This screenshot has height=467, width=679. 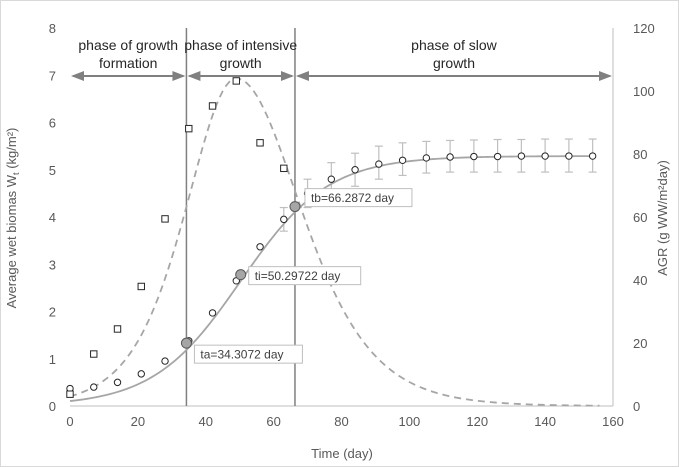 What do you see at coordinates (662, 218) in the screenshot?
I see `y2-axis-title: AGR (g WW/m²day)` at bounding box center [662, 218].